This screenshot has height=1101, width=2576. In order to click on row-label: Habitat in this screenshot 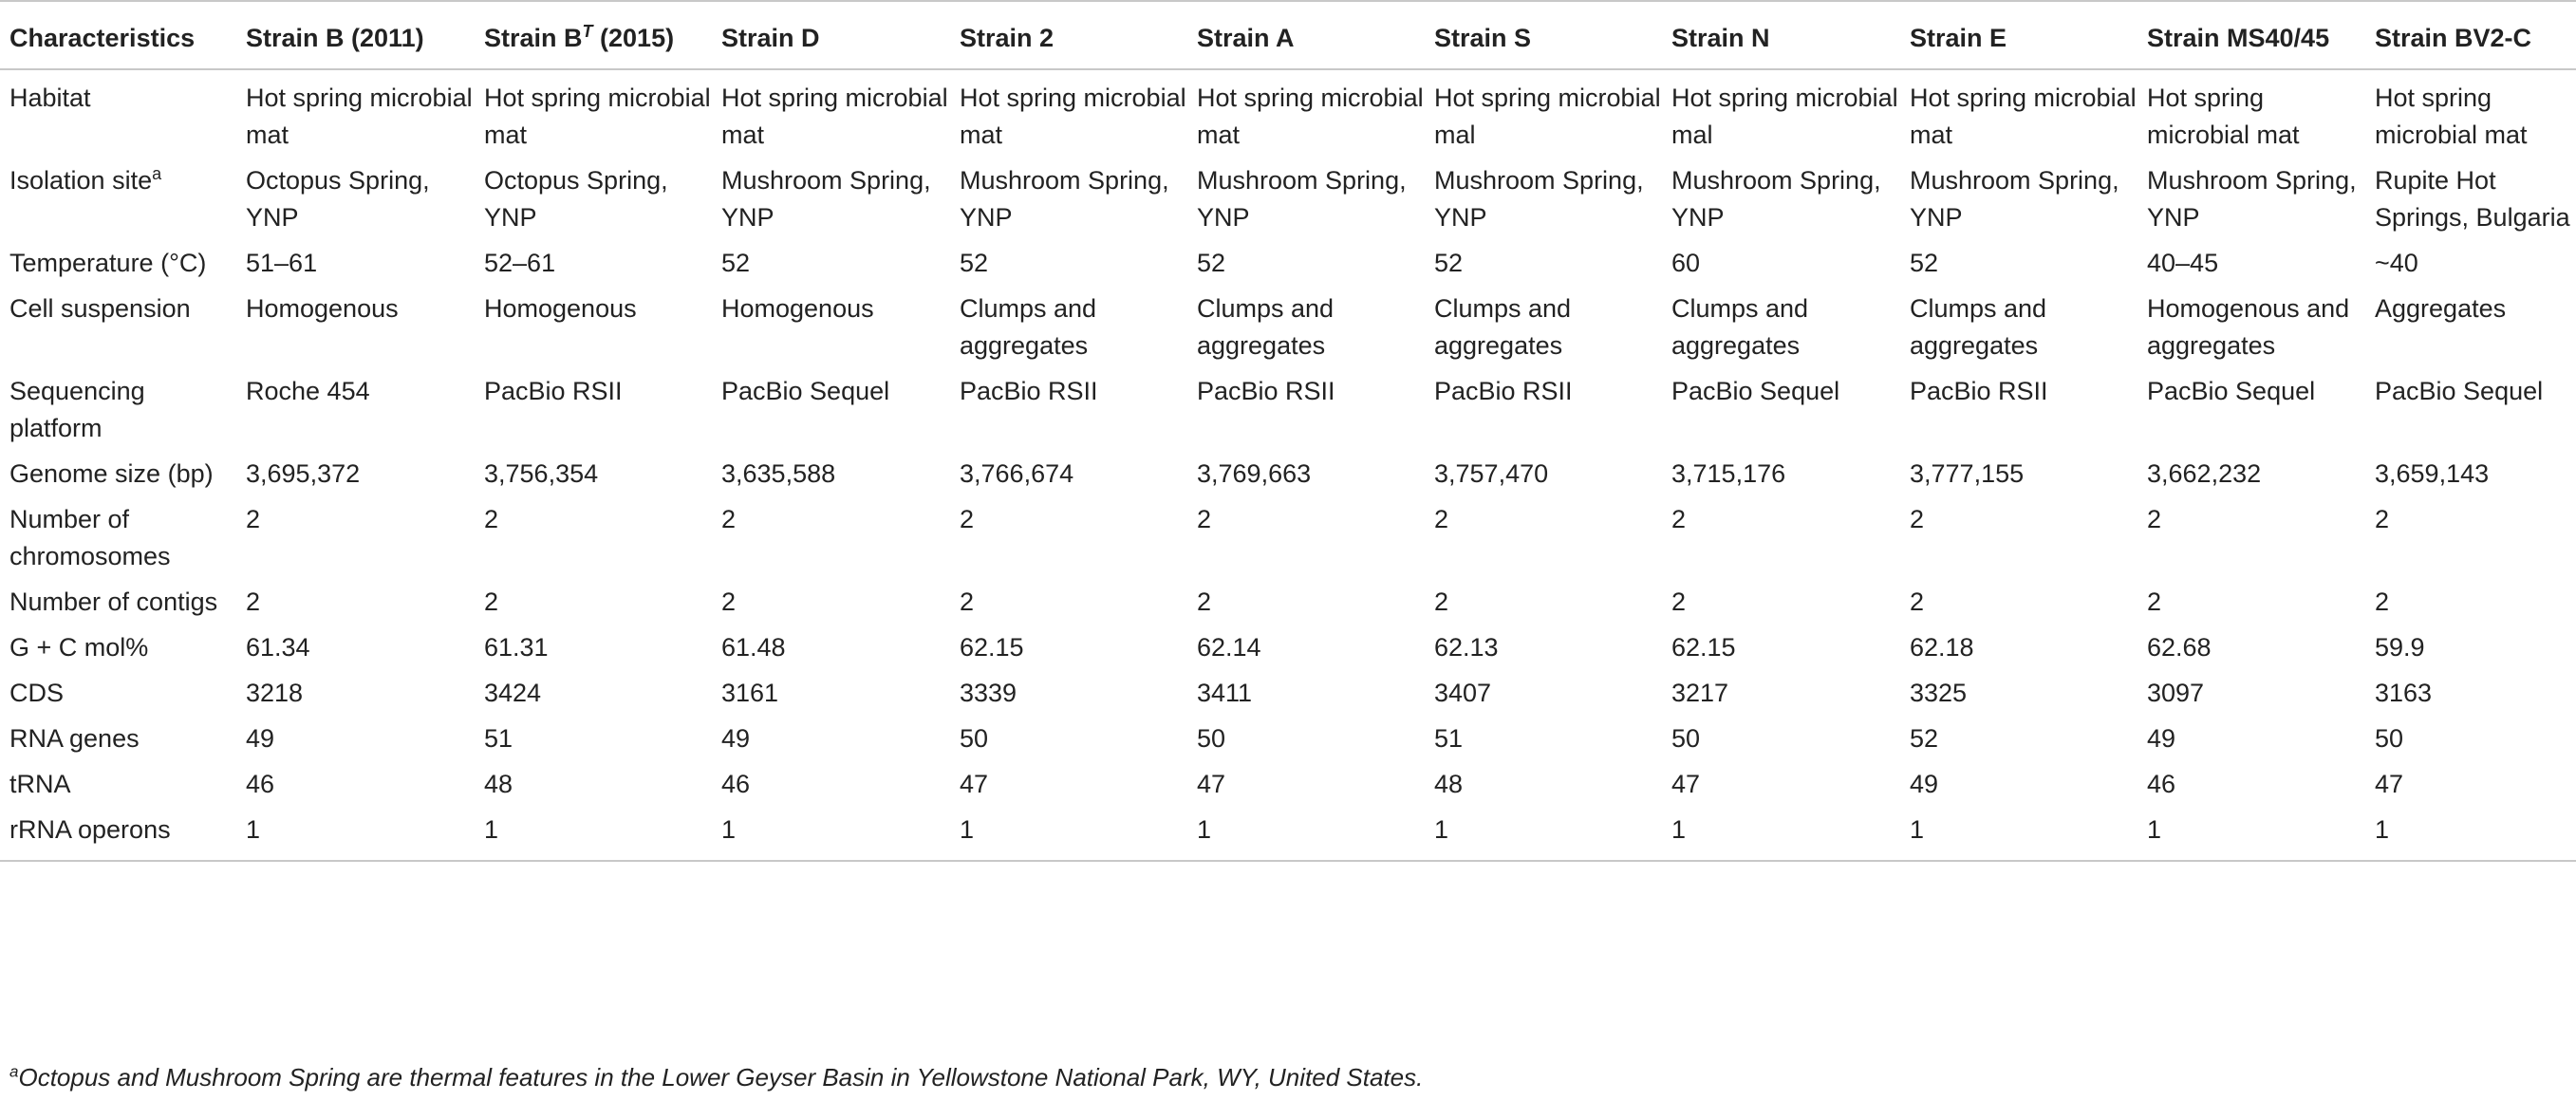, I will do `click(50, 98)`.